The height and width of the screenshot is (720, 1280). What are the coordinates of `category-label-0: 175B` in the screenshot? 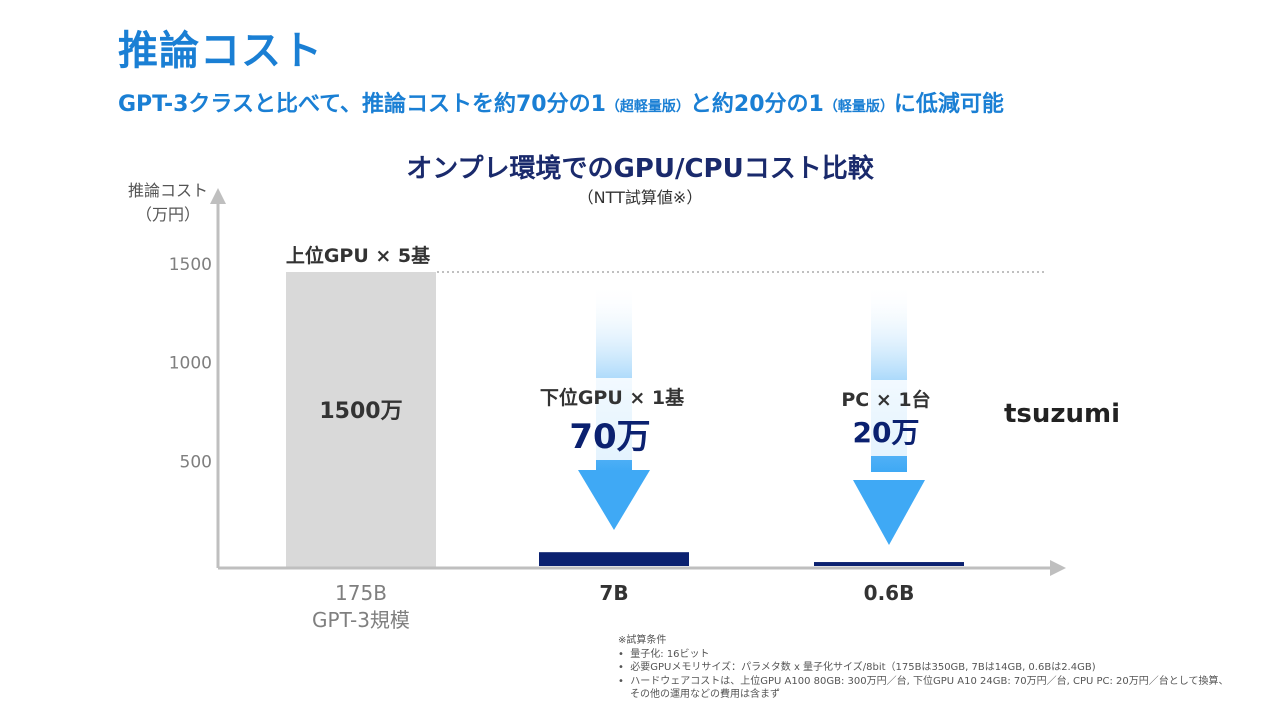 It's located at (361, 593).